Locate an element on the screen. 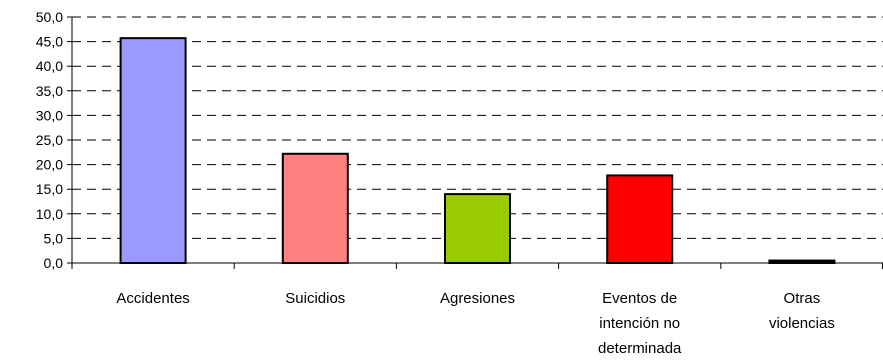  x-category-label: Otras is located at coordinates (802, 298).